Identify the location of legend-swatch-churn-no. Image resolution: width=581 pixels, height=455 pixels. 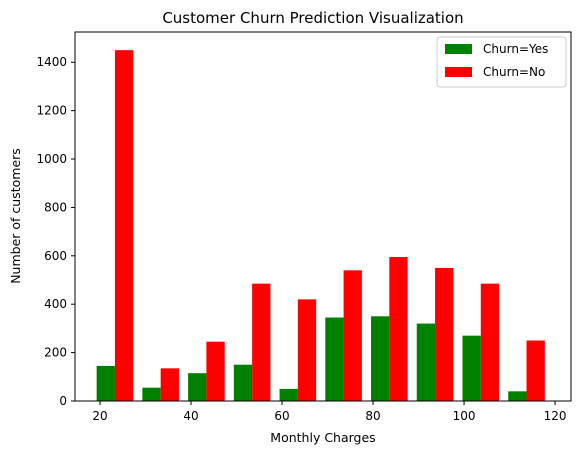
(458, 72).